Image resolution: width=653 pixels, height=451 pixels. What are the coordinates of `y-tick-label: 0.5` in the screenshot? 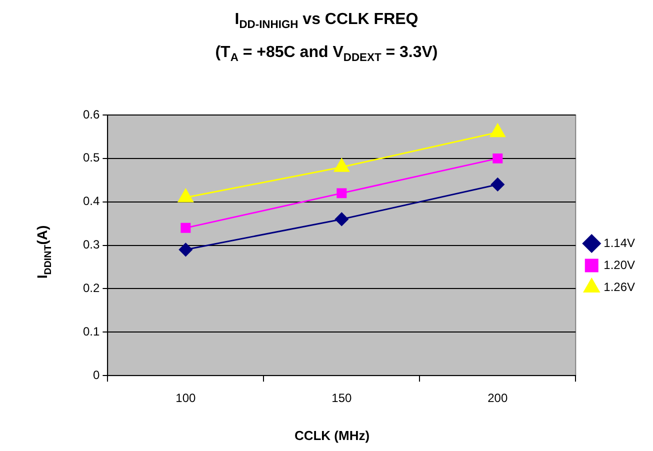 It's located at (91, 157).